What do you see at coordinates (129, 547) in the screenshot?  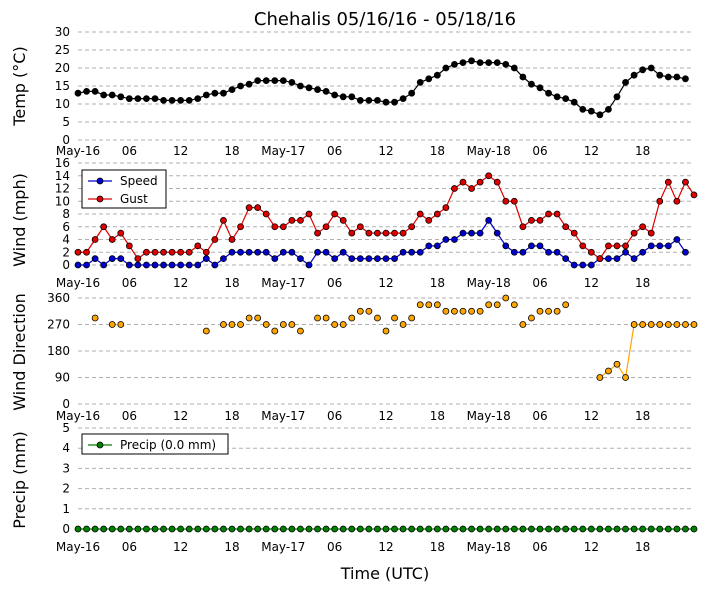 I see `x-tick-label: 06` at bounding box center [129, 547].